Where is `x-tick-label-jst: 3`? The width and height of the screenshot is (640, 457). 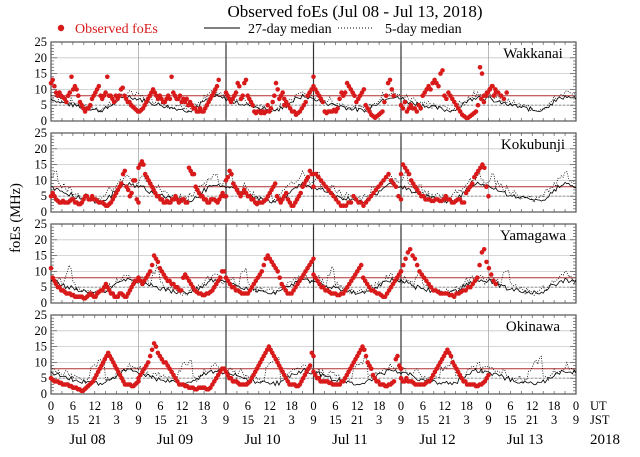
x-tick-label-jst: 3 is located at coordinates (117, 420).